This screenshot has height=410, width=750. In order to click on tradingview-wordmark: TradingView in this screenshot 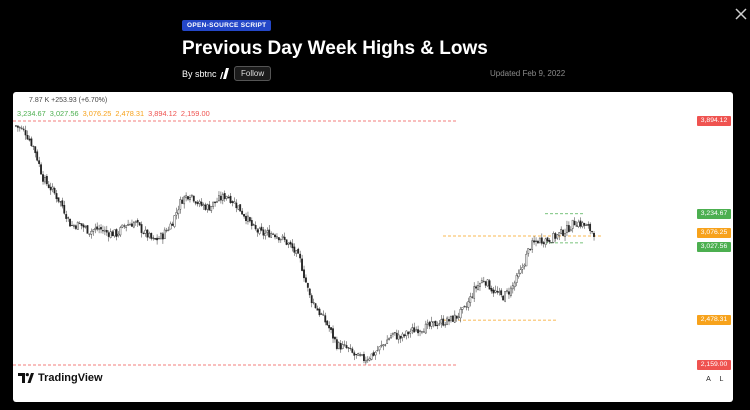, I will do `click(70, 377)`.